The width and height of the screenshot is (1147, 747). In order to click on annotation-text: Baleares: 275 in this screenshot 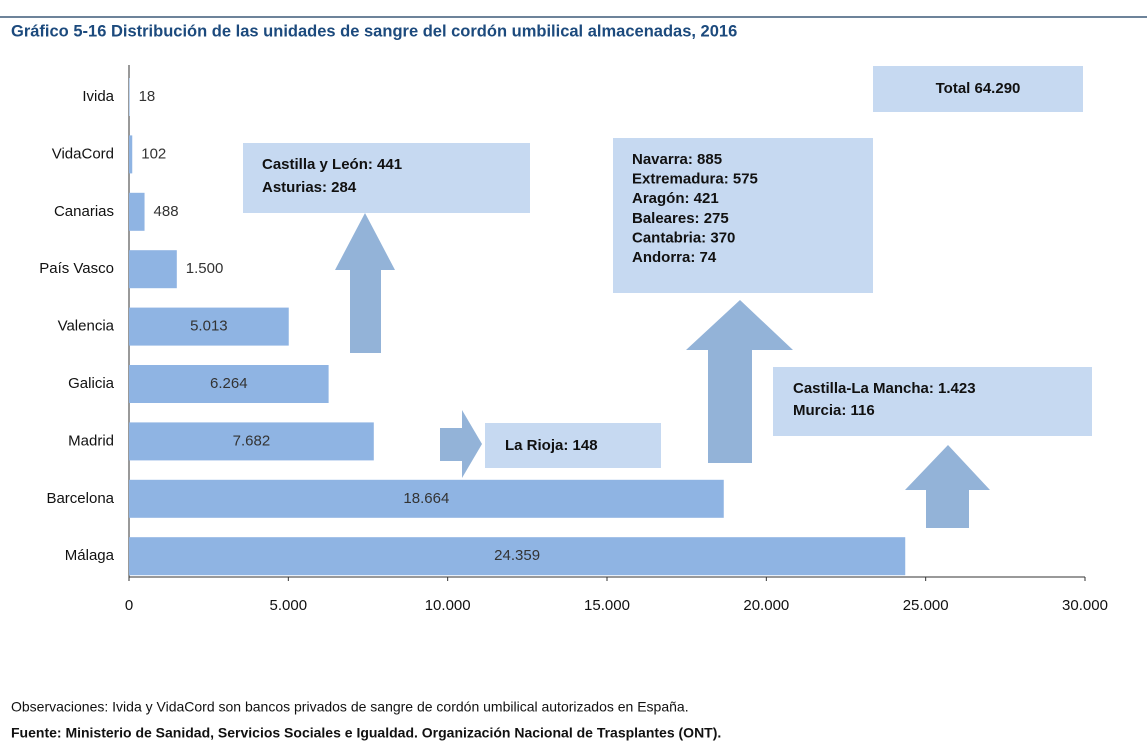, I will do `click(680, 218)`.